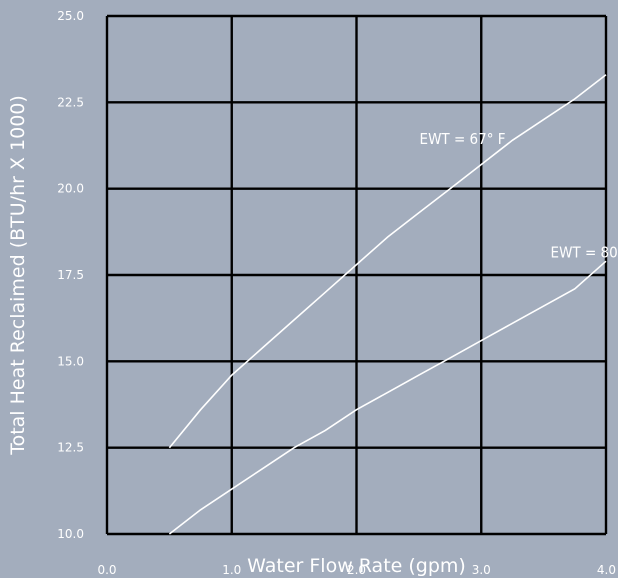  I want to click on x-tick-label-1: 1.0, so click(231, 570).